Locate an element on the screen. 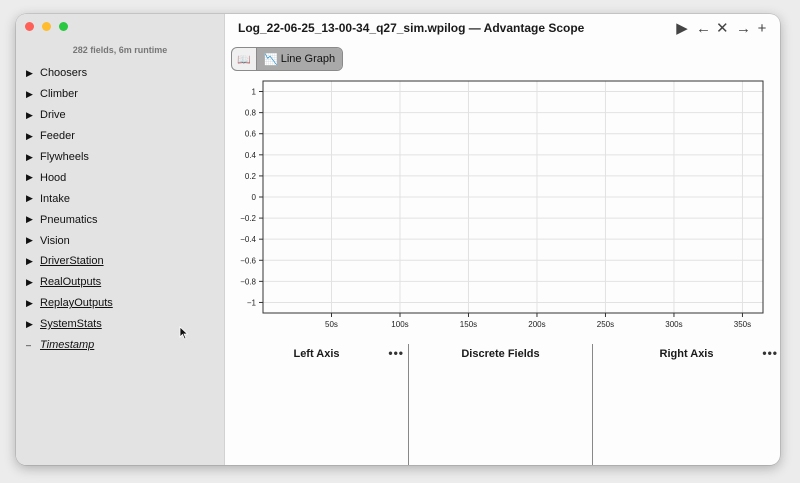  tab-line-graph: 📉 Line Graph is located at coordinates (300, 59).